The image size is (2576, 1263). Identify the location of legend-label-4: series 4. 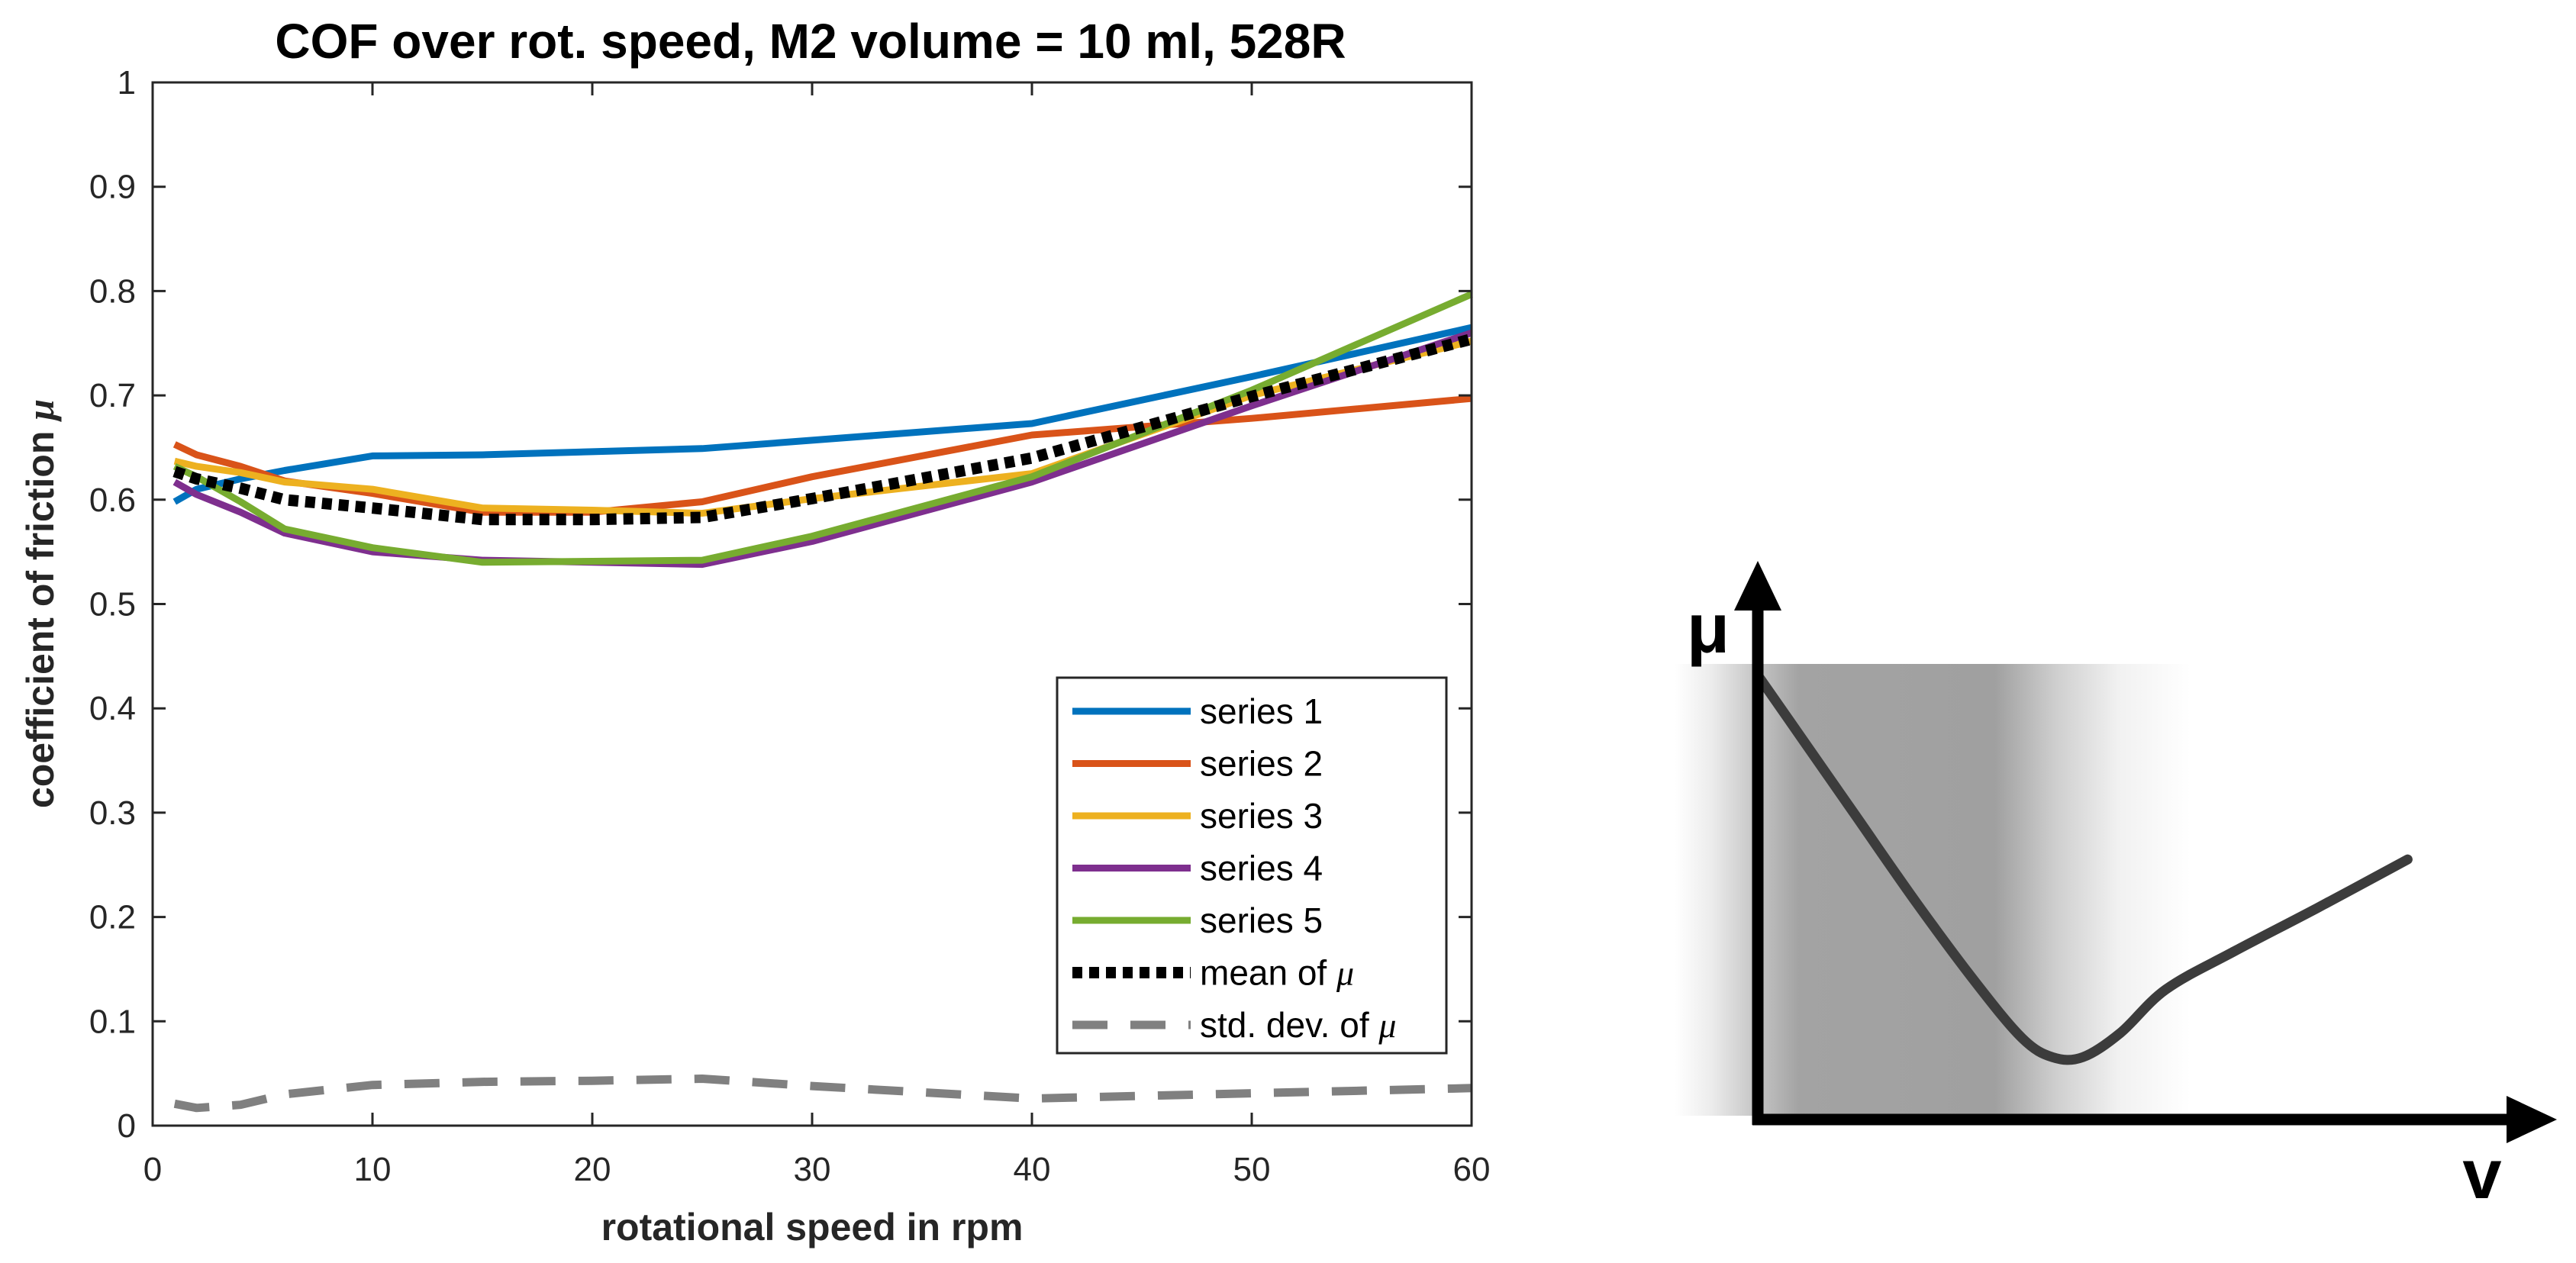
(1262, 868).